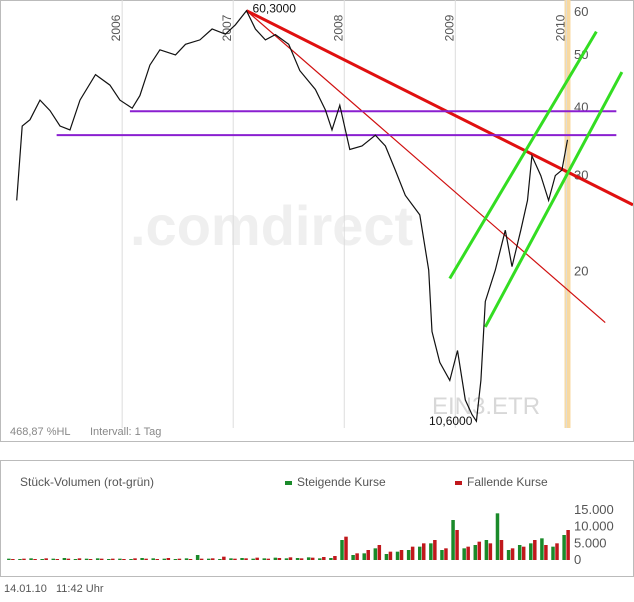 This screenshot has height=602, width=634. Describe the element at coordinates (125, 432) in the screenshot. I see `interval-label: Intervall: 1 Tag` at that location.